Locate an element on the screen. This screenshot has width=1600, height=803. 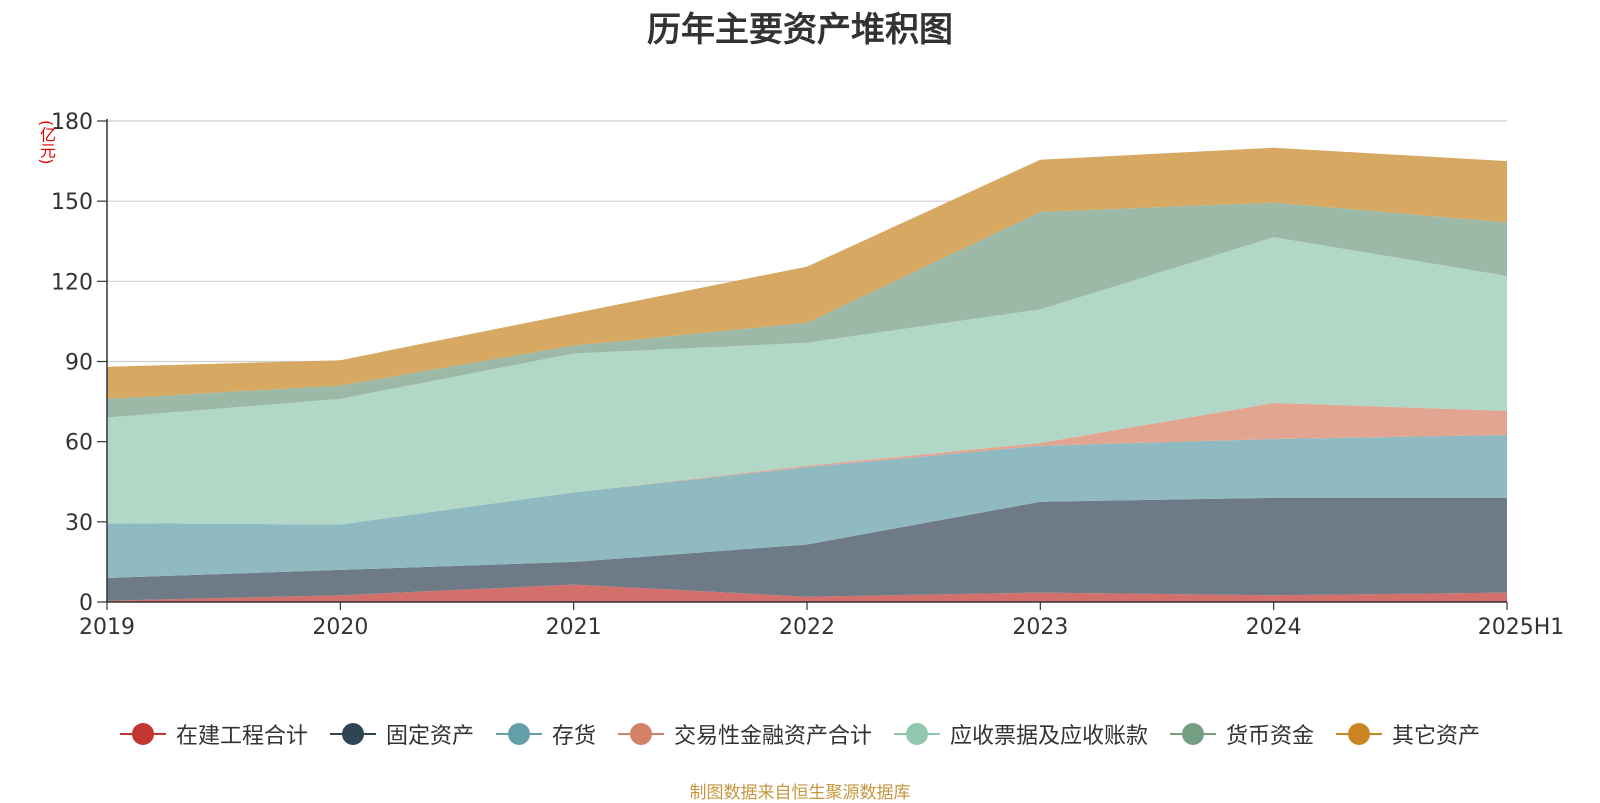
y-tick-label: 180 is located at coordinates (72, 122).